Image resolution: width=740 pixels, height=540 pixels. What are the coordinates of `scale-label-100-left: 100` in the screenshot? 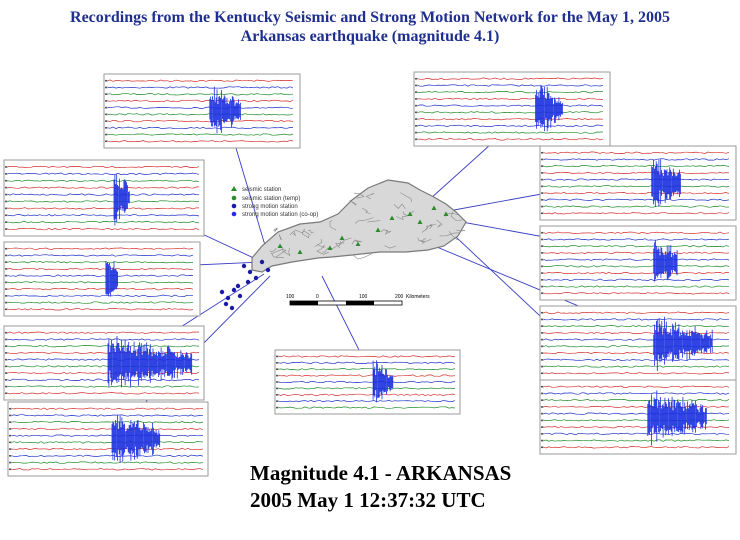 It's located at (290, 297).